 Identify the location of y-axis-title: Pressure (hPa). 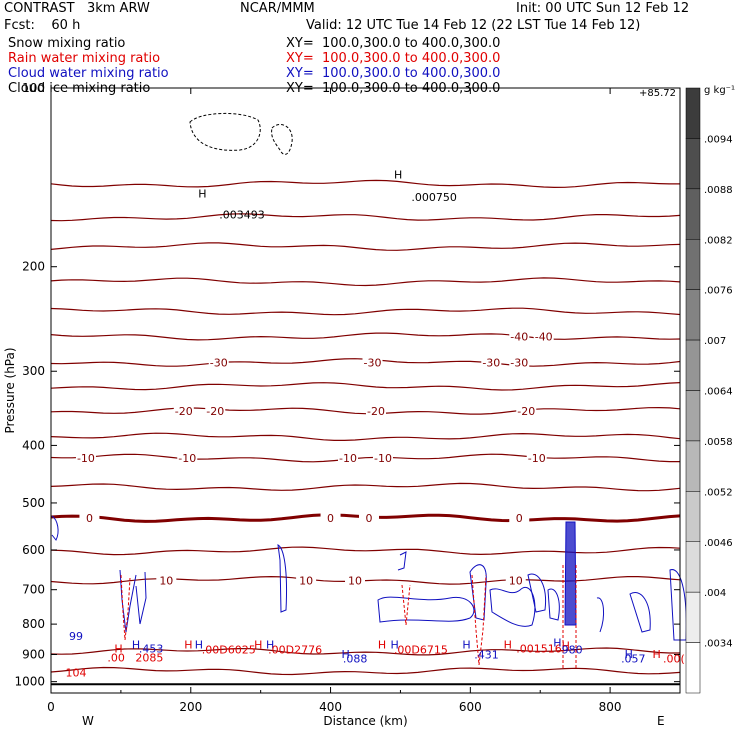
(10, 390).